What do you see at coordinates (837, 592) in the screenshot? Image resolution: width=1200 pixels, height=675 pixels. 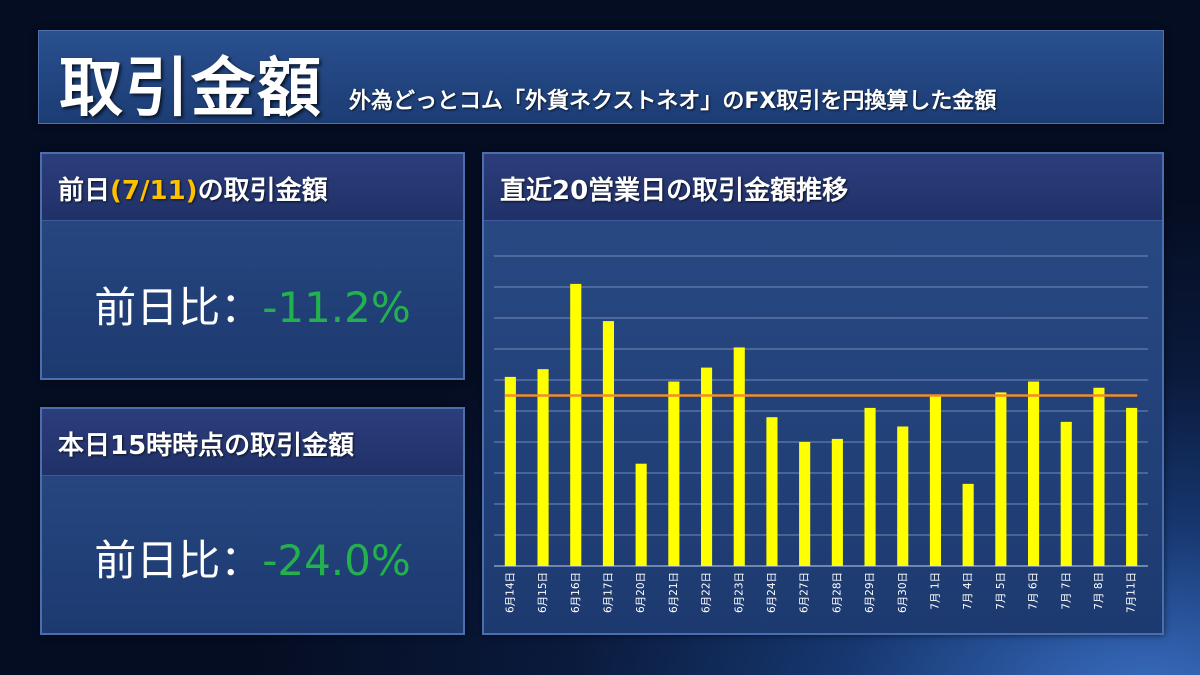 I see `x-tick-label: 6月28日` at bounding box center [837, 592].